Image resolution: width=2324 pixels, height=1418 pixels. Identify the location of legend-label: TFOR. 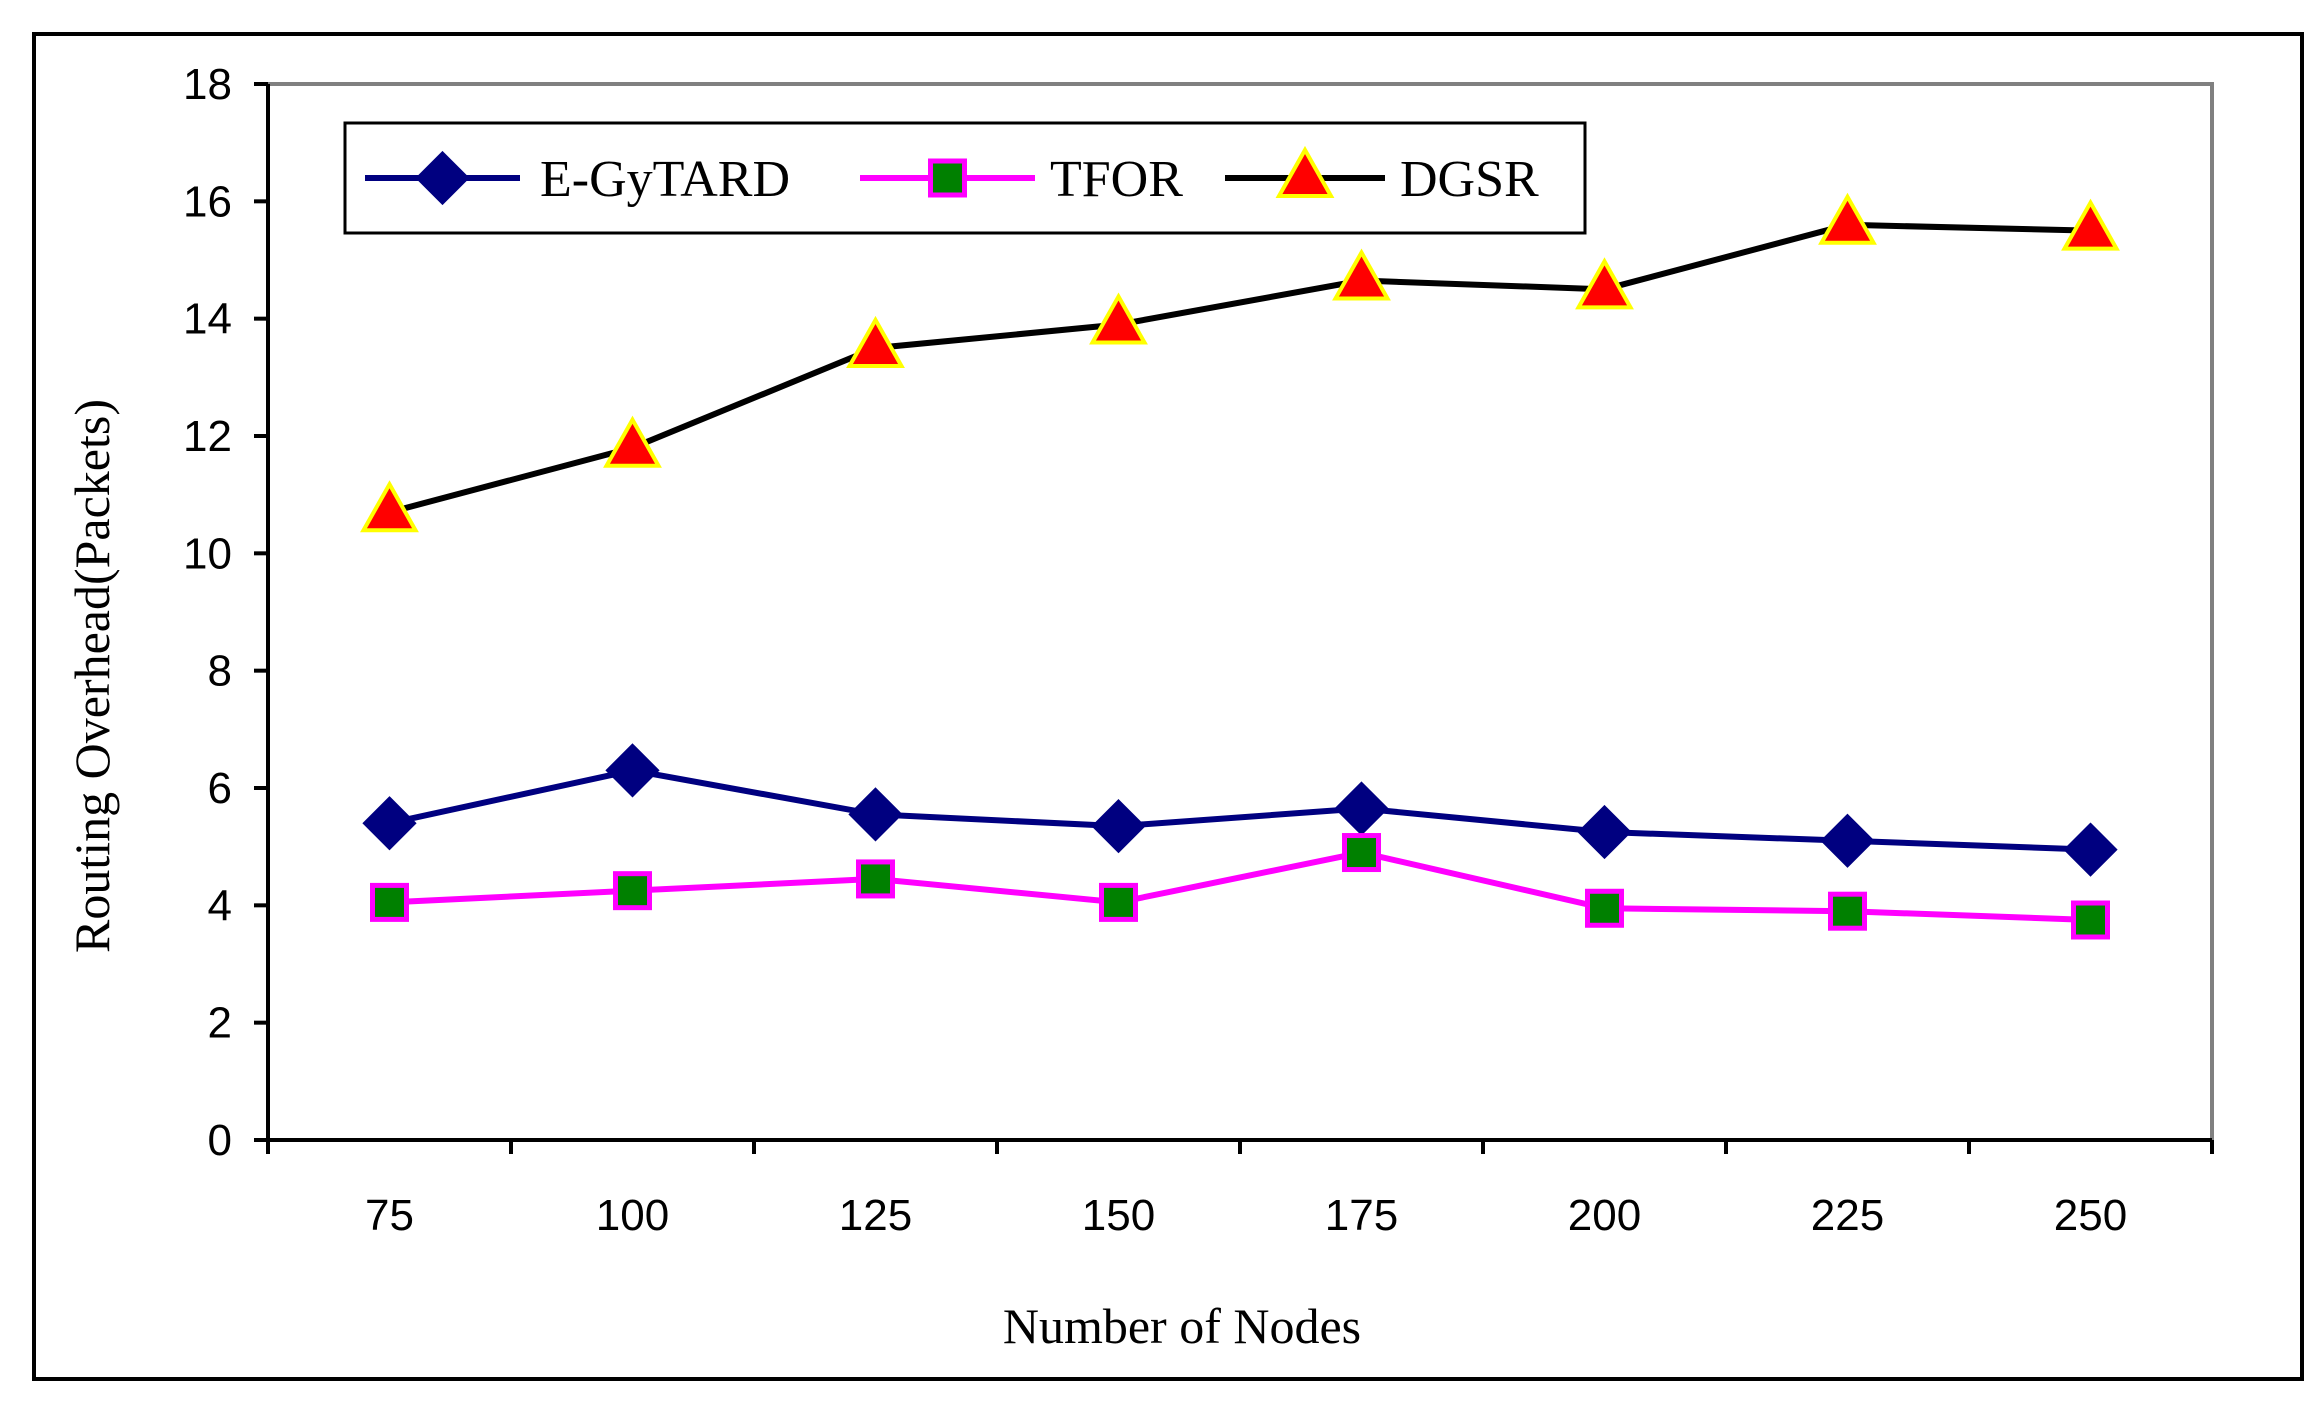
(1116, 179).